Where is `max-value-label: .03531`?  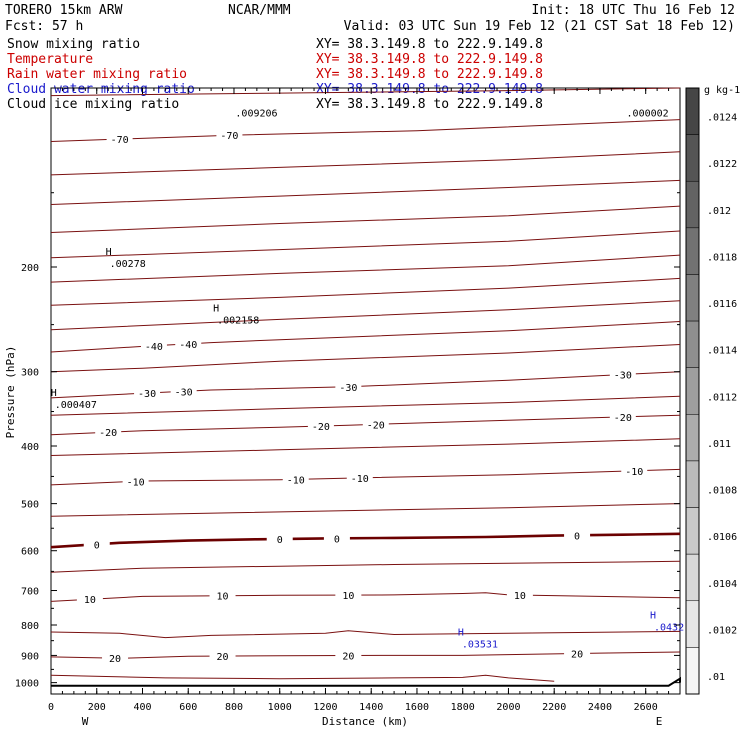 max-value-label: .03531 is located at coordinates (480, 645).